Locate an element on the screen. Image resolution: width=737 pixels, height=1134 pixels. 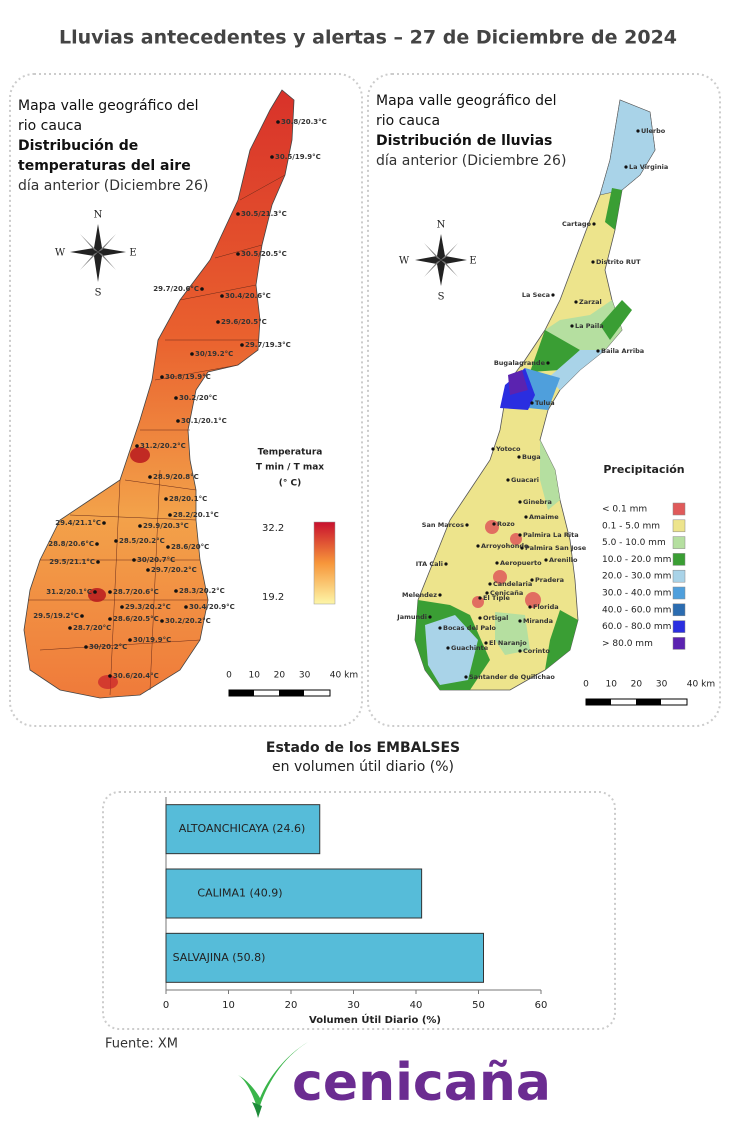
x-tick-label: 40 is located at coordinates (416, 1005).